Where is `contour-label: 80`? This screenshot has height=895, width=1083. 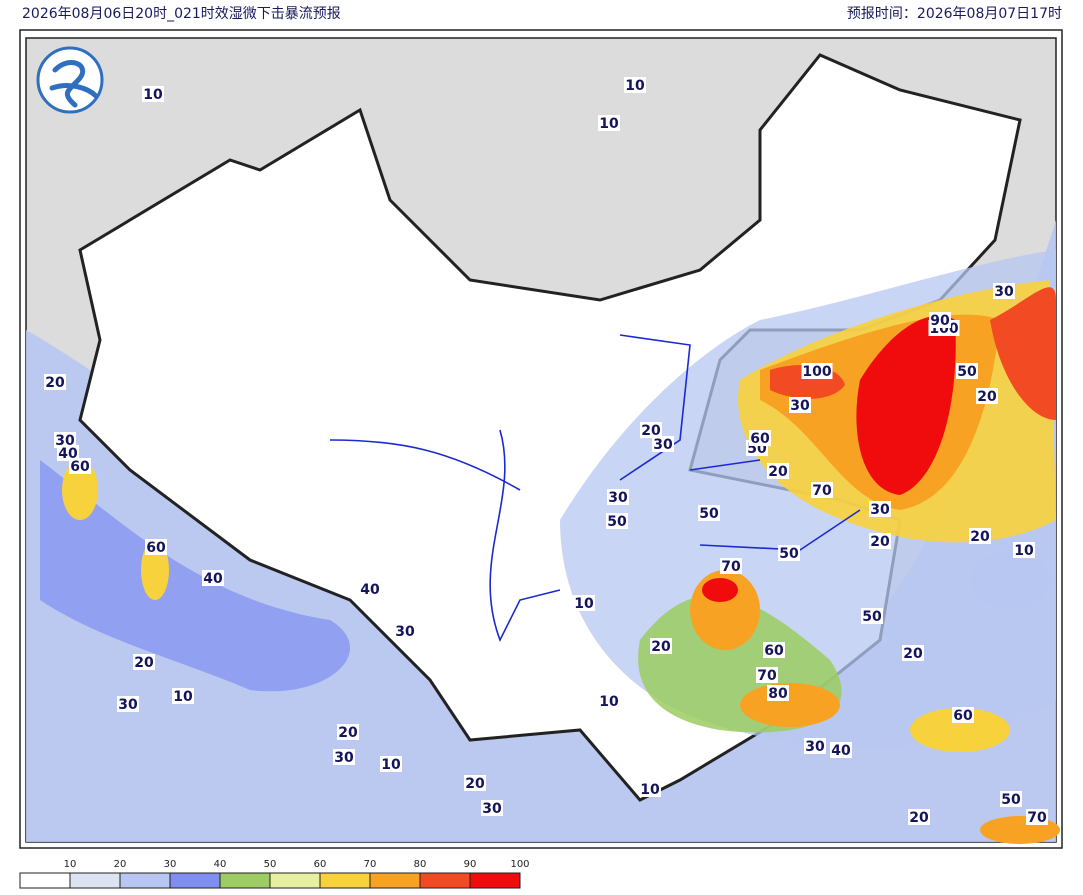
contour-label: 80 is located at coordinates (778, 694).